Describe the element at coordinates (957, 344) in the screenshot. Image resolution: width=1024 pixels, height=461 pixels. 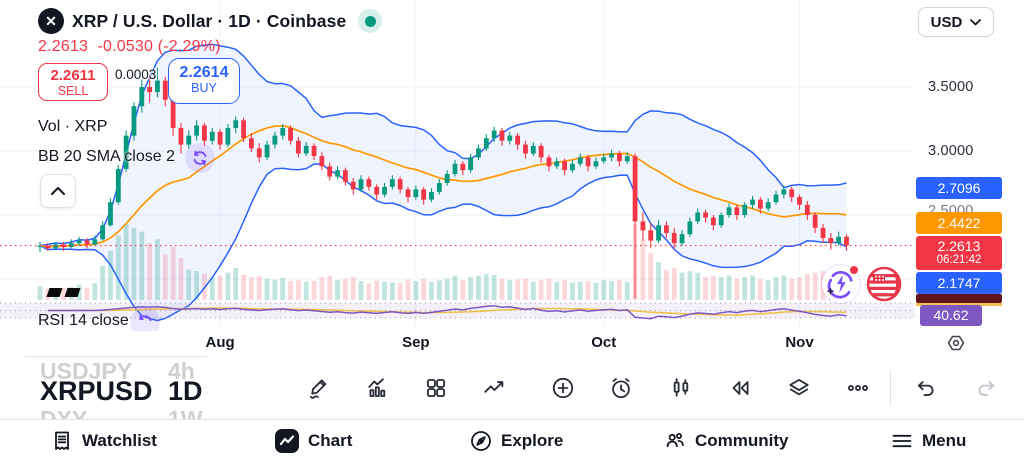
I see `chart-settings-gear-icon` at that location.